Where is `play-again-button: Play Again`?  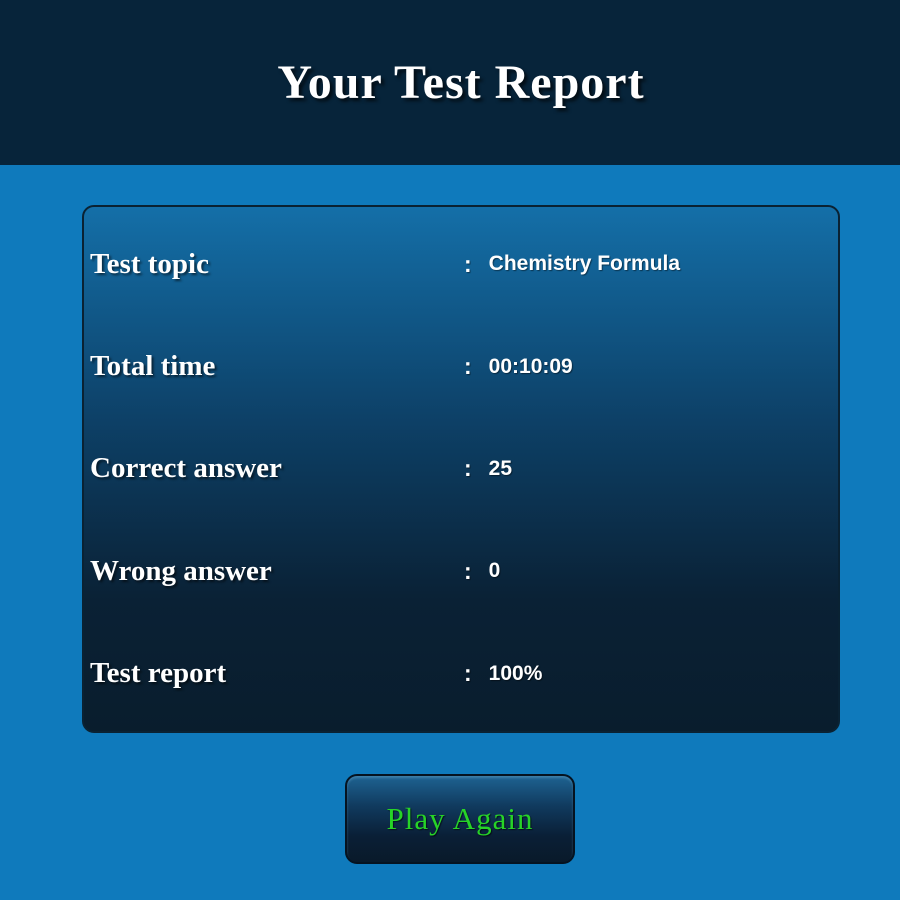 play-again-button: Play Again is located at coordinates (460, 819).